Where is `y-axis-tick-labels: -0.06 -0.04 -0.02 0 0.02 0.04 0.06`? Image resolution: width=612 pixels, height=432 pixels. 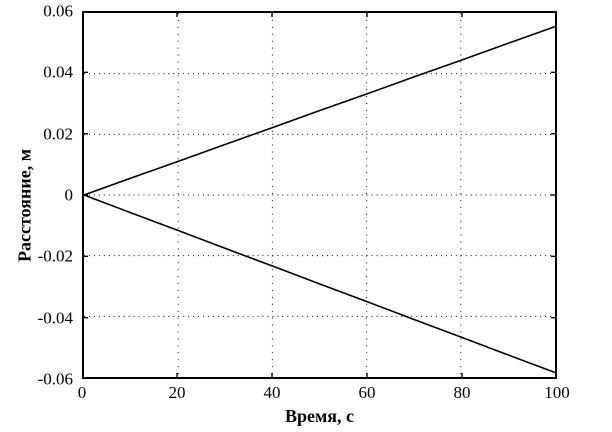
y-axis-tick-labels: -0.06 -0.04 -0.02 0 0.02 0.04 0.06 is located at coordinates (37, 195).